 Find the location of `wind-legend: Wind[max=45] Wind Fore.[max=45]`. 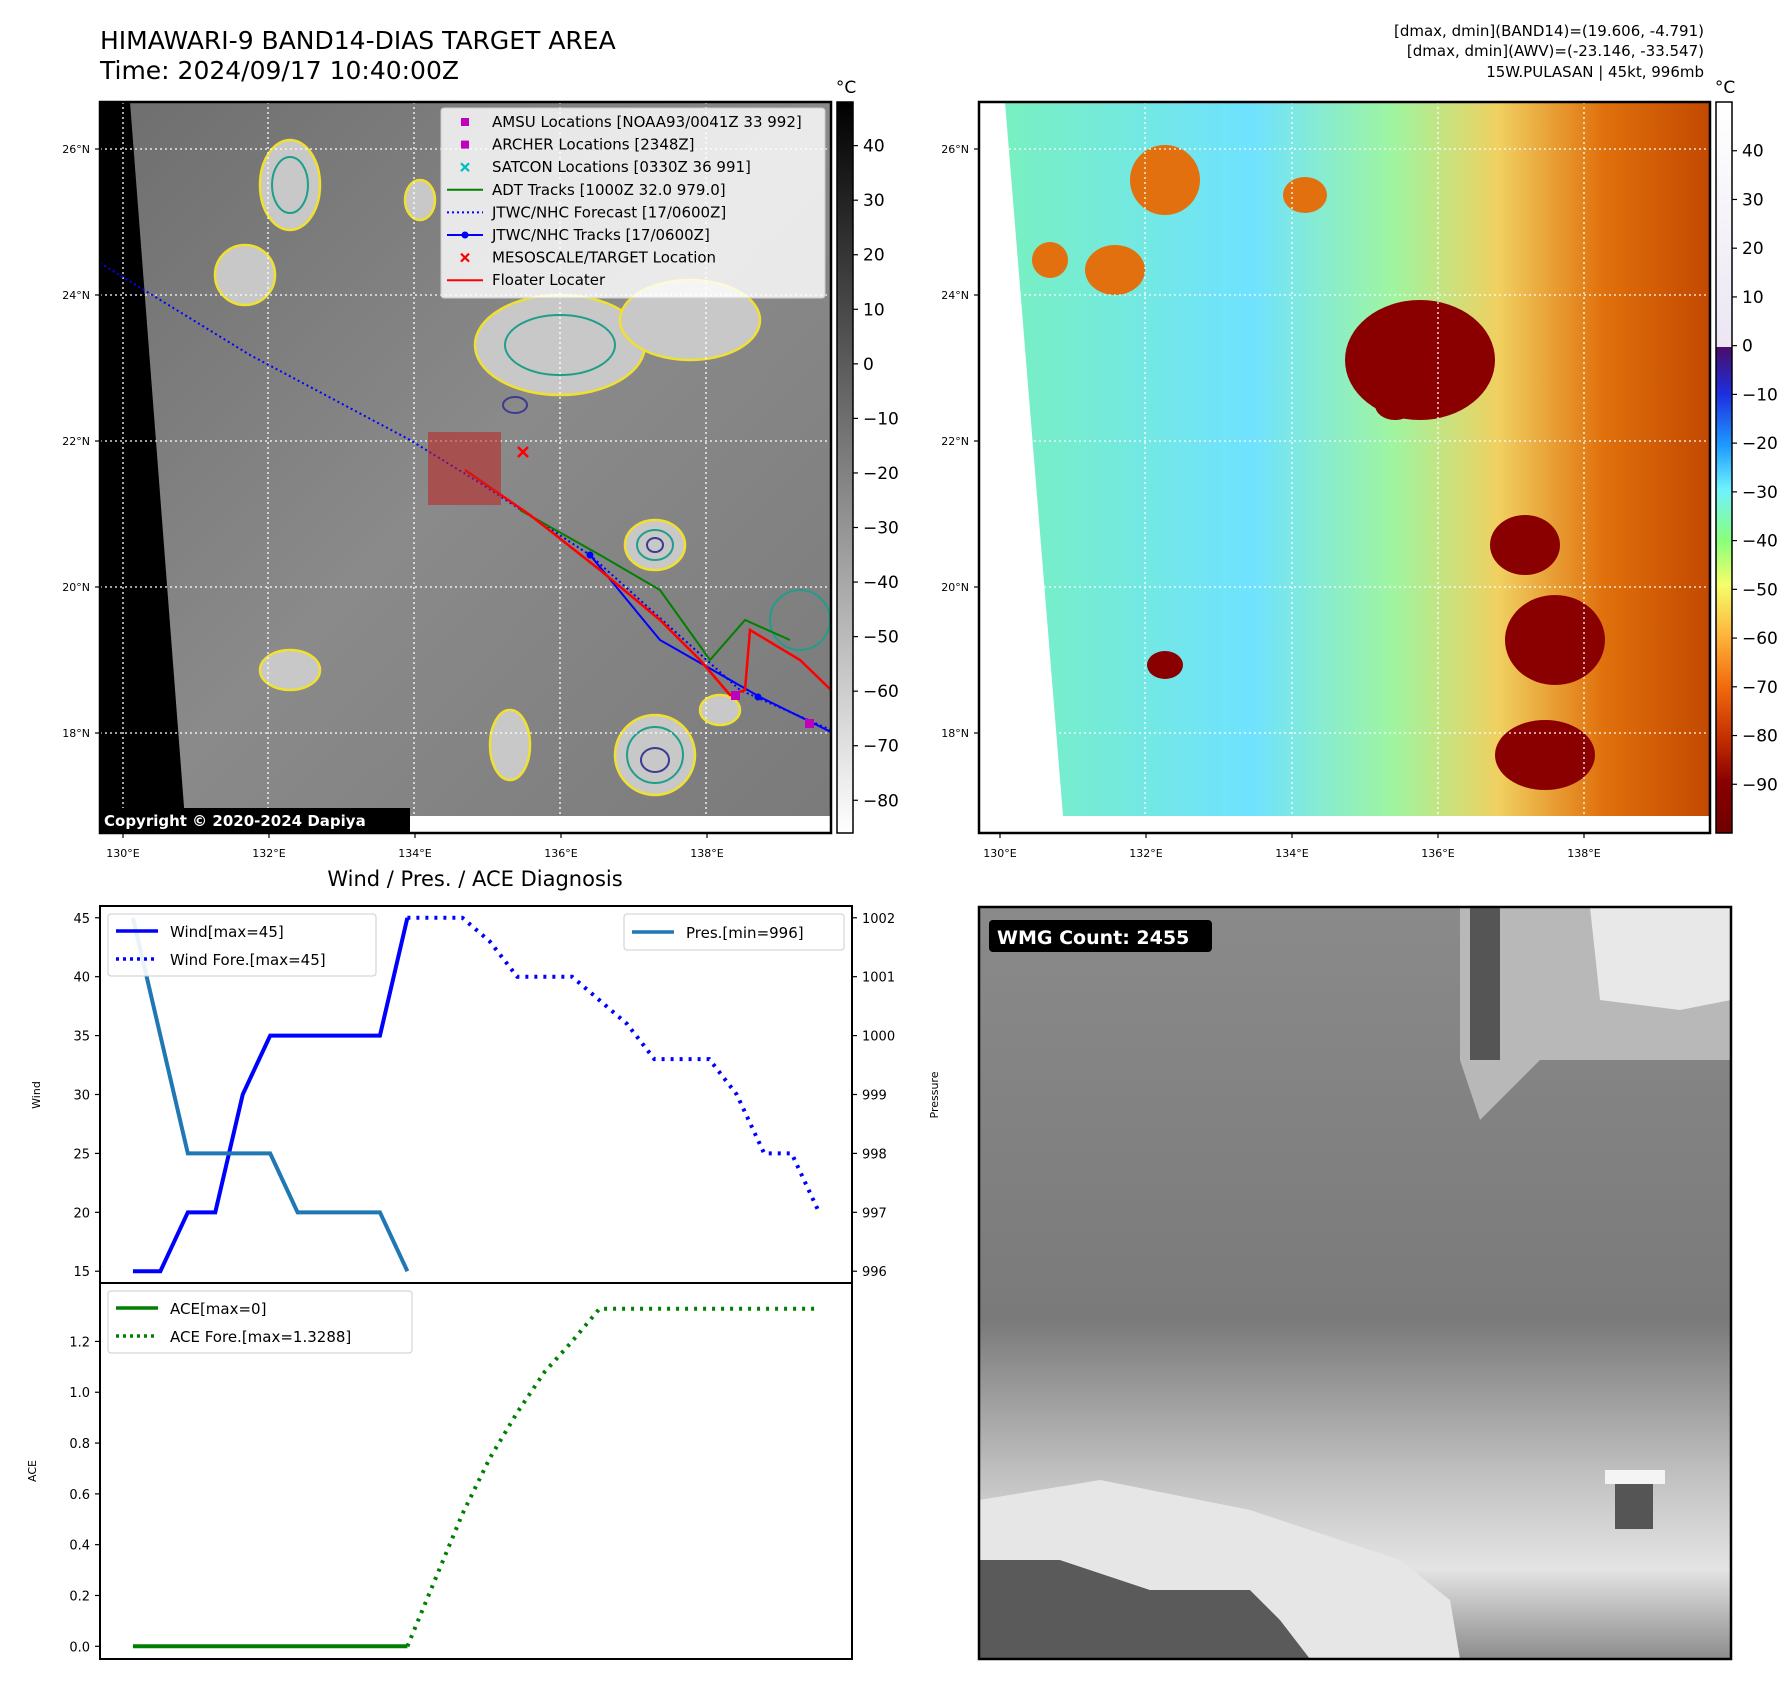

wind-legend: Wind[max=45] Wind Fore.[max=45] is located at coordinates (242, 945).